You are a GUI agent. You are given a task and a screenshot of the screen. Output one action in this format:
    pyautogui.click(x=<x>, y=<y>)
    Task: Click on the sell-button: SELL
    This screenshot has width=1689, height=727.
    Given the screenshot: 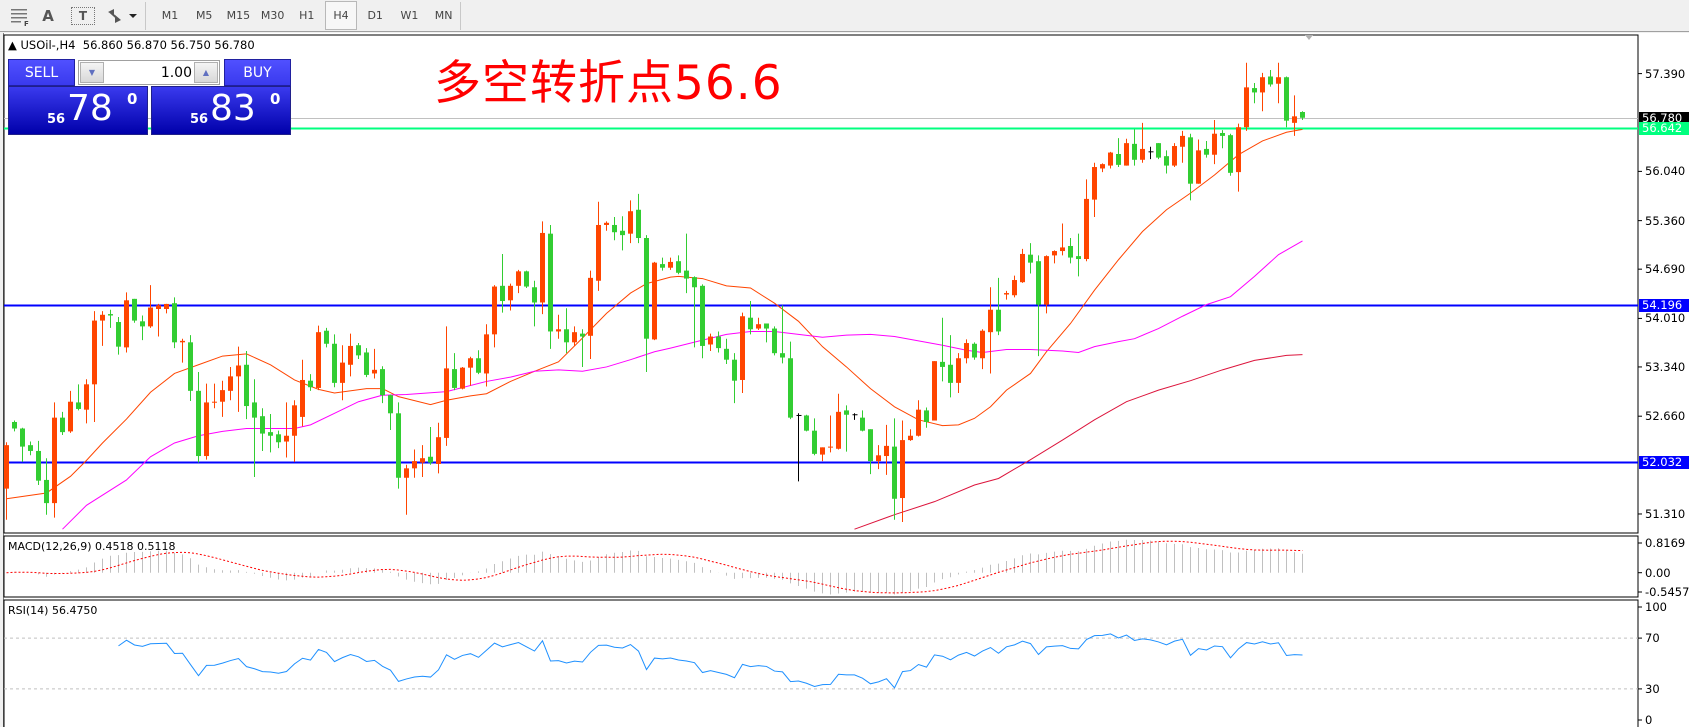 What is the action you would take?
    pyautogui.click(x=41, y=72)
    